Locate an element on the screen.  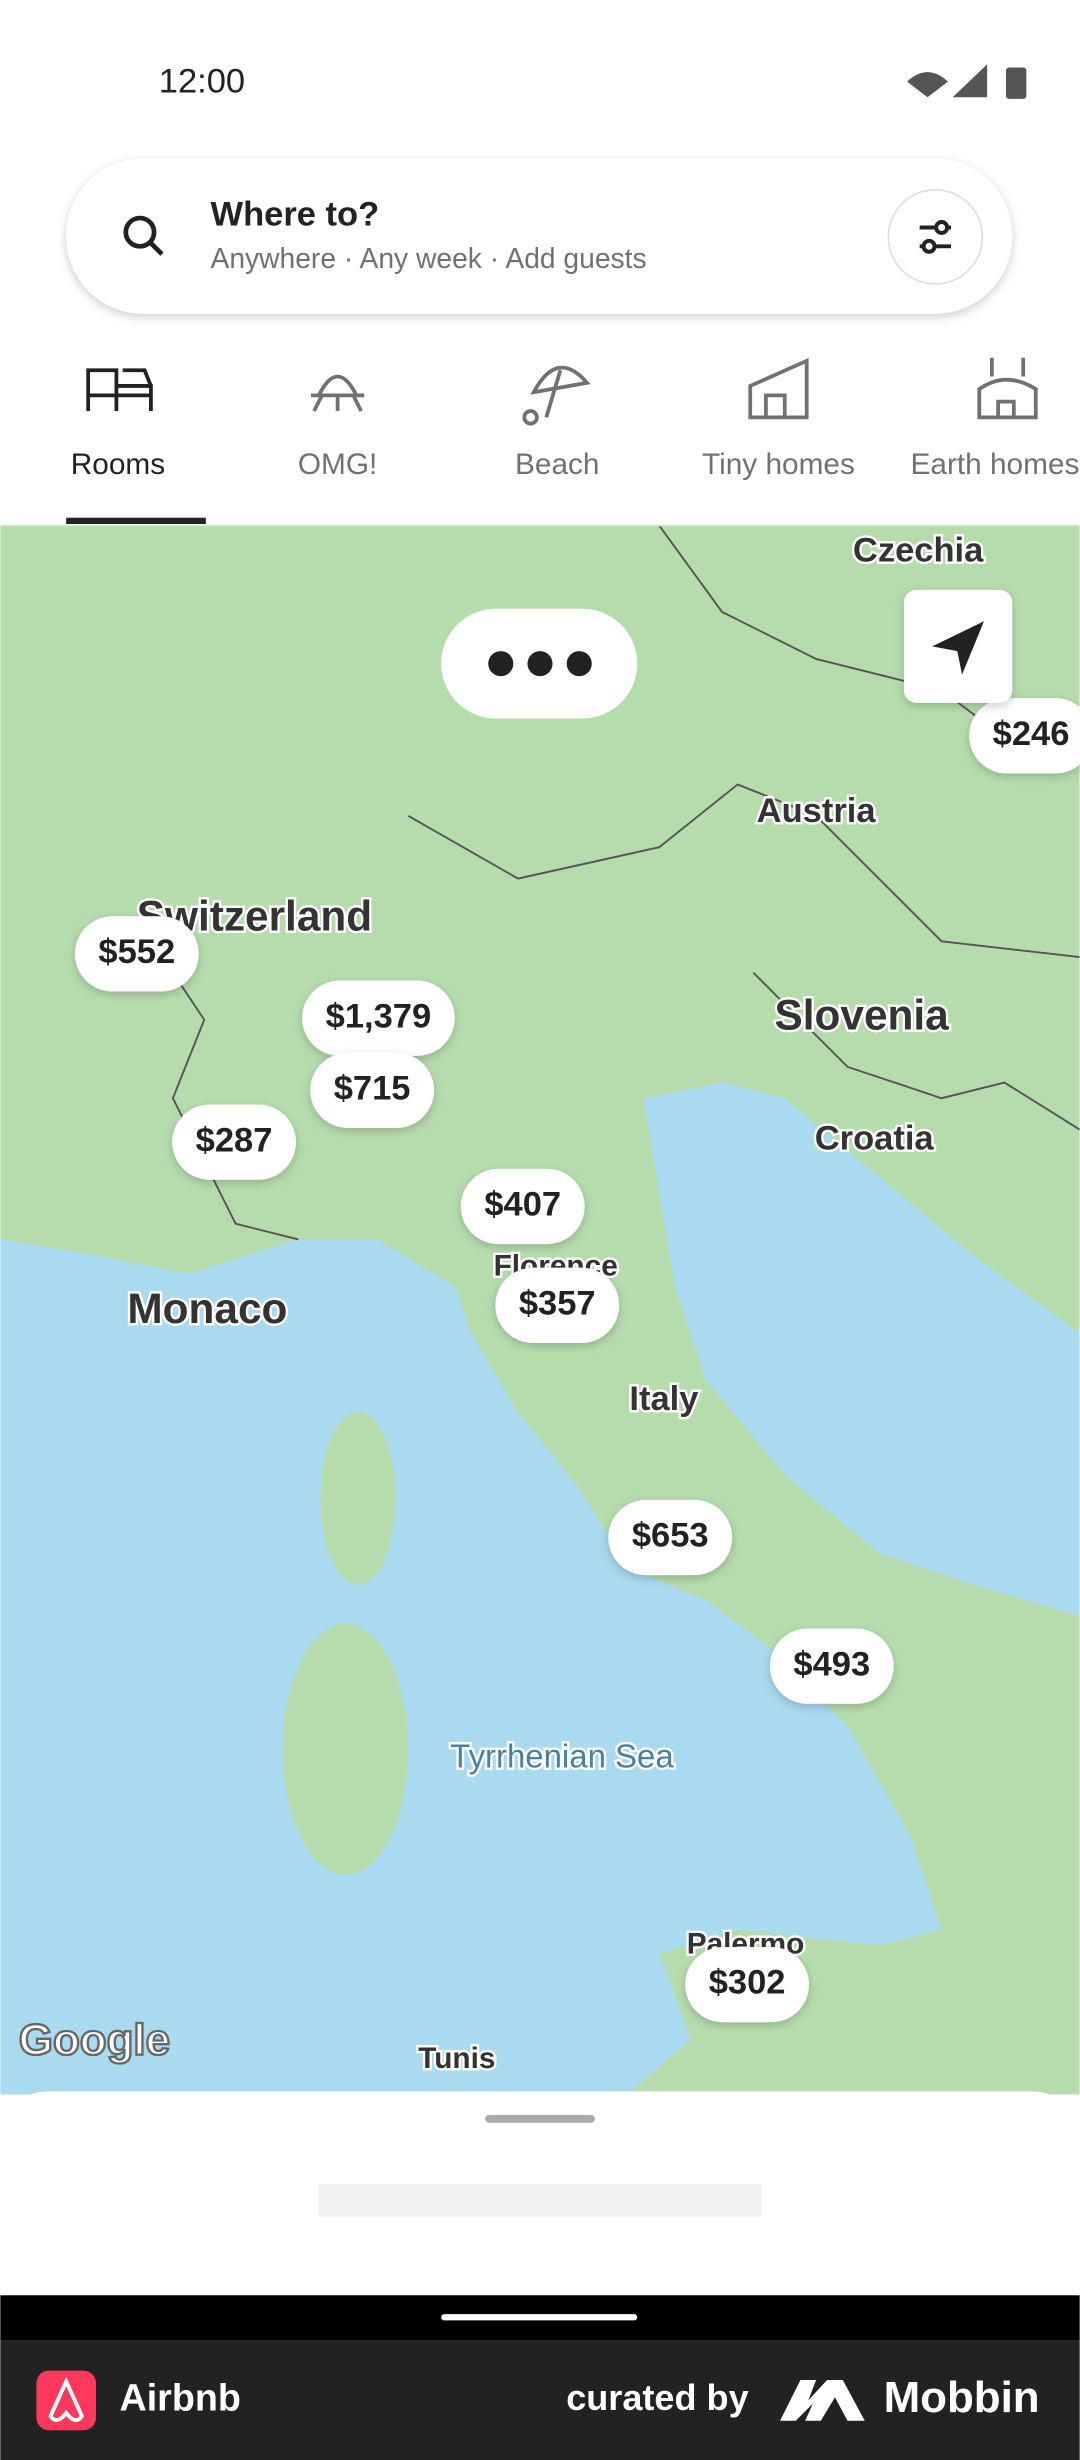
map-place-label: Italy is located at coordinates (663, 1399).